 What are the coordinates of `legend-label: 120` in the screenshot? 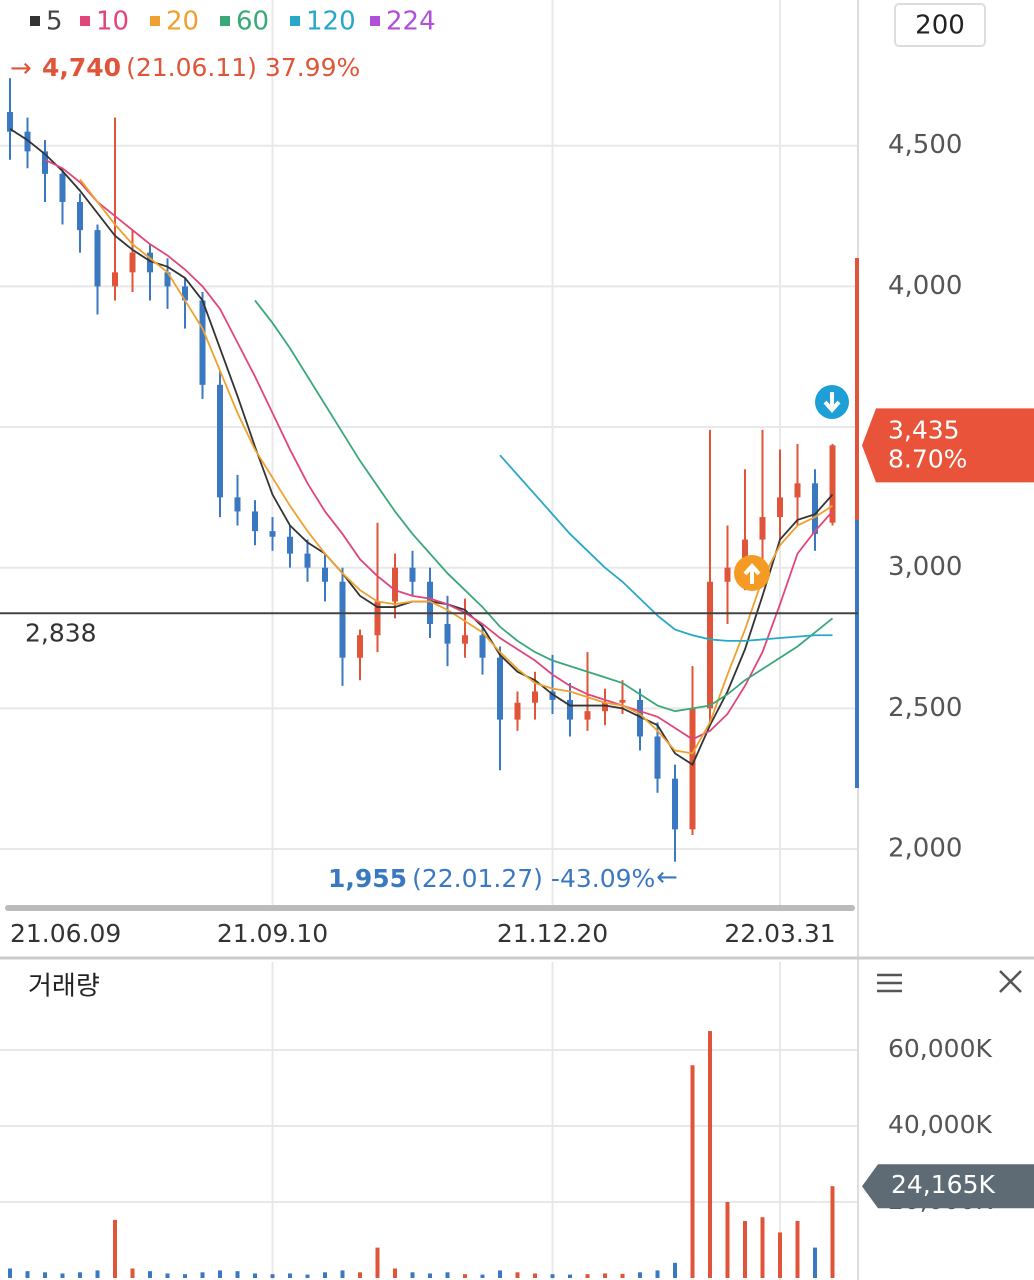 It's located at (331, 22).